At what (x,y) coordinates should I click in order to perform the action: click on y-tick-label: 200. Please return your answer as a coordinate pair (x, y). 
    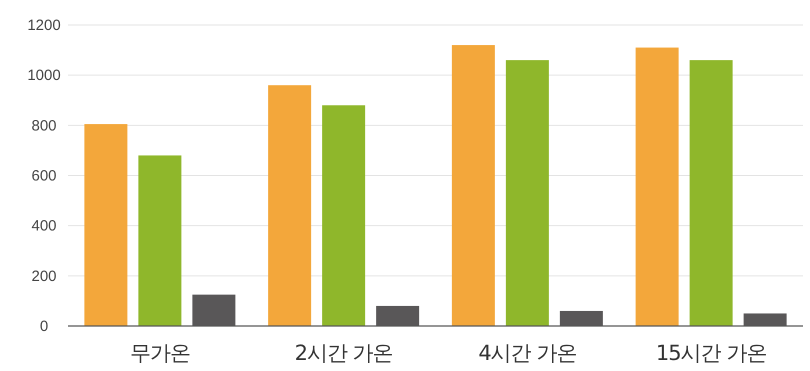
    Looking at the image, I should click on (44, 276).